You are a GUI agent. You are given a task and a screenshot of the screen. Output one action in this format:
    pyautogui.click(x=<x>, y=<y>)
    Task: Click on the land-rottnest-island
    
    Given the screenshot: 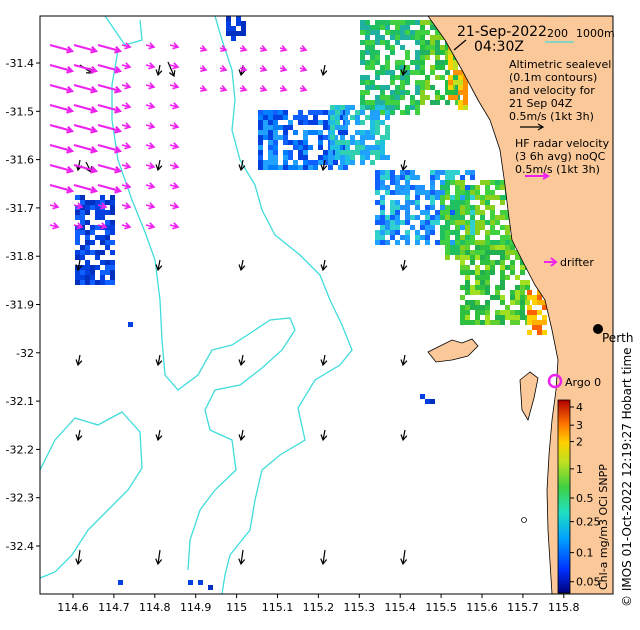 What is the action you would take?
    pyautogui.click(x=453, y=350)
    